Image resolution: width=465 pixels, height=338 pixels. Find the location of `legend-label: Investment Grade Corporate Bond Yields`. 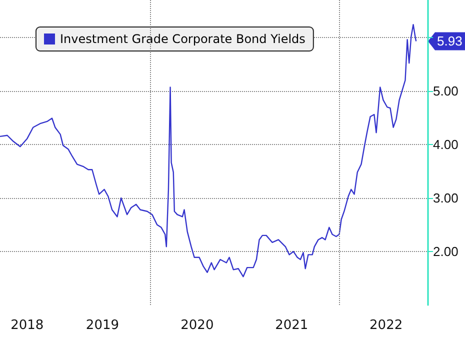

legend-label: Investment Grade Corporate Bond Yields is located at coordinates (183, 39).